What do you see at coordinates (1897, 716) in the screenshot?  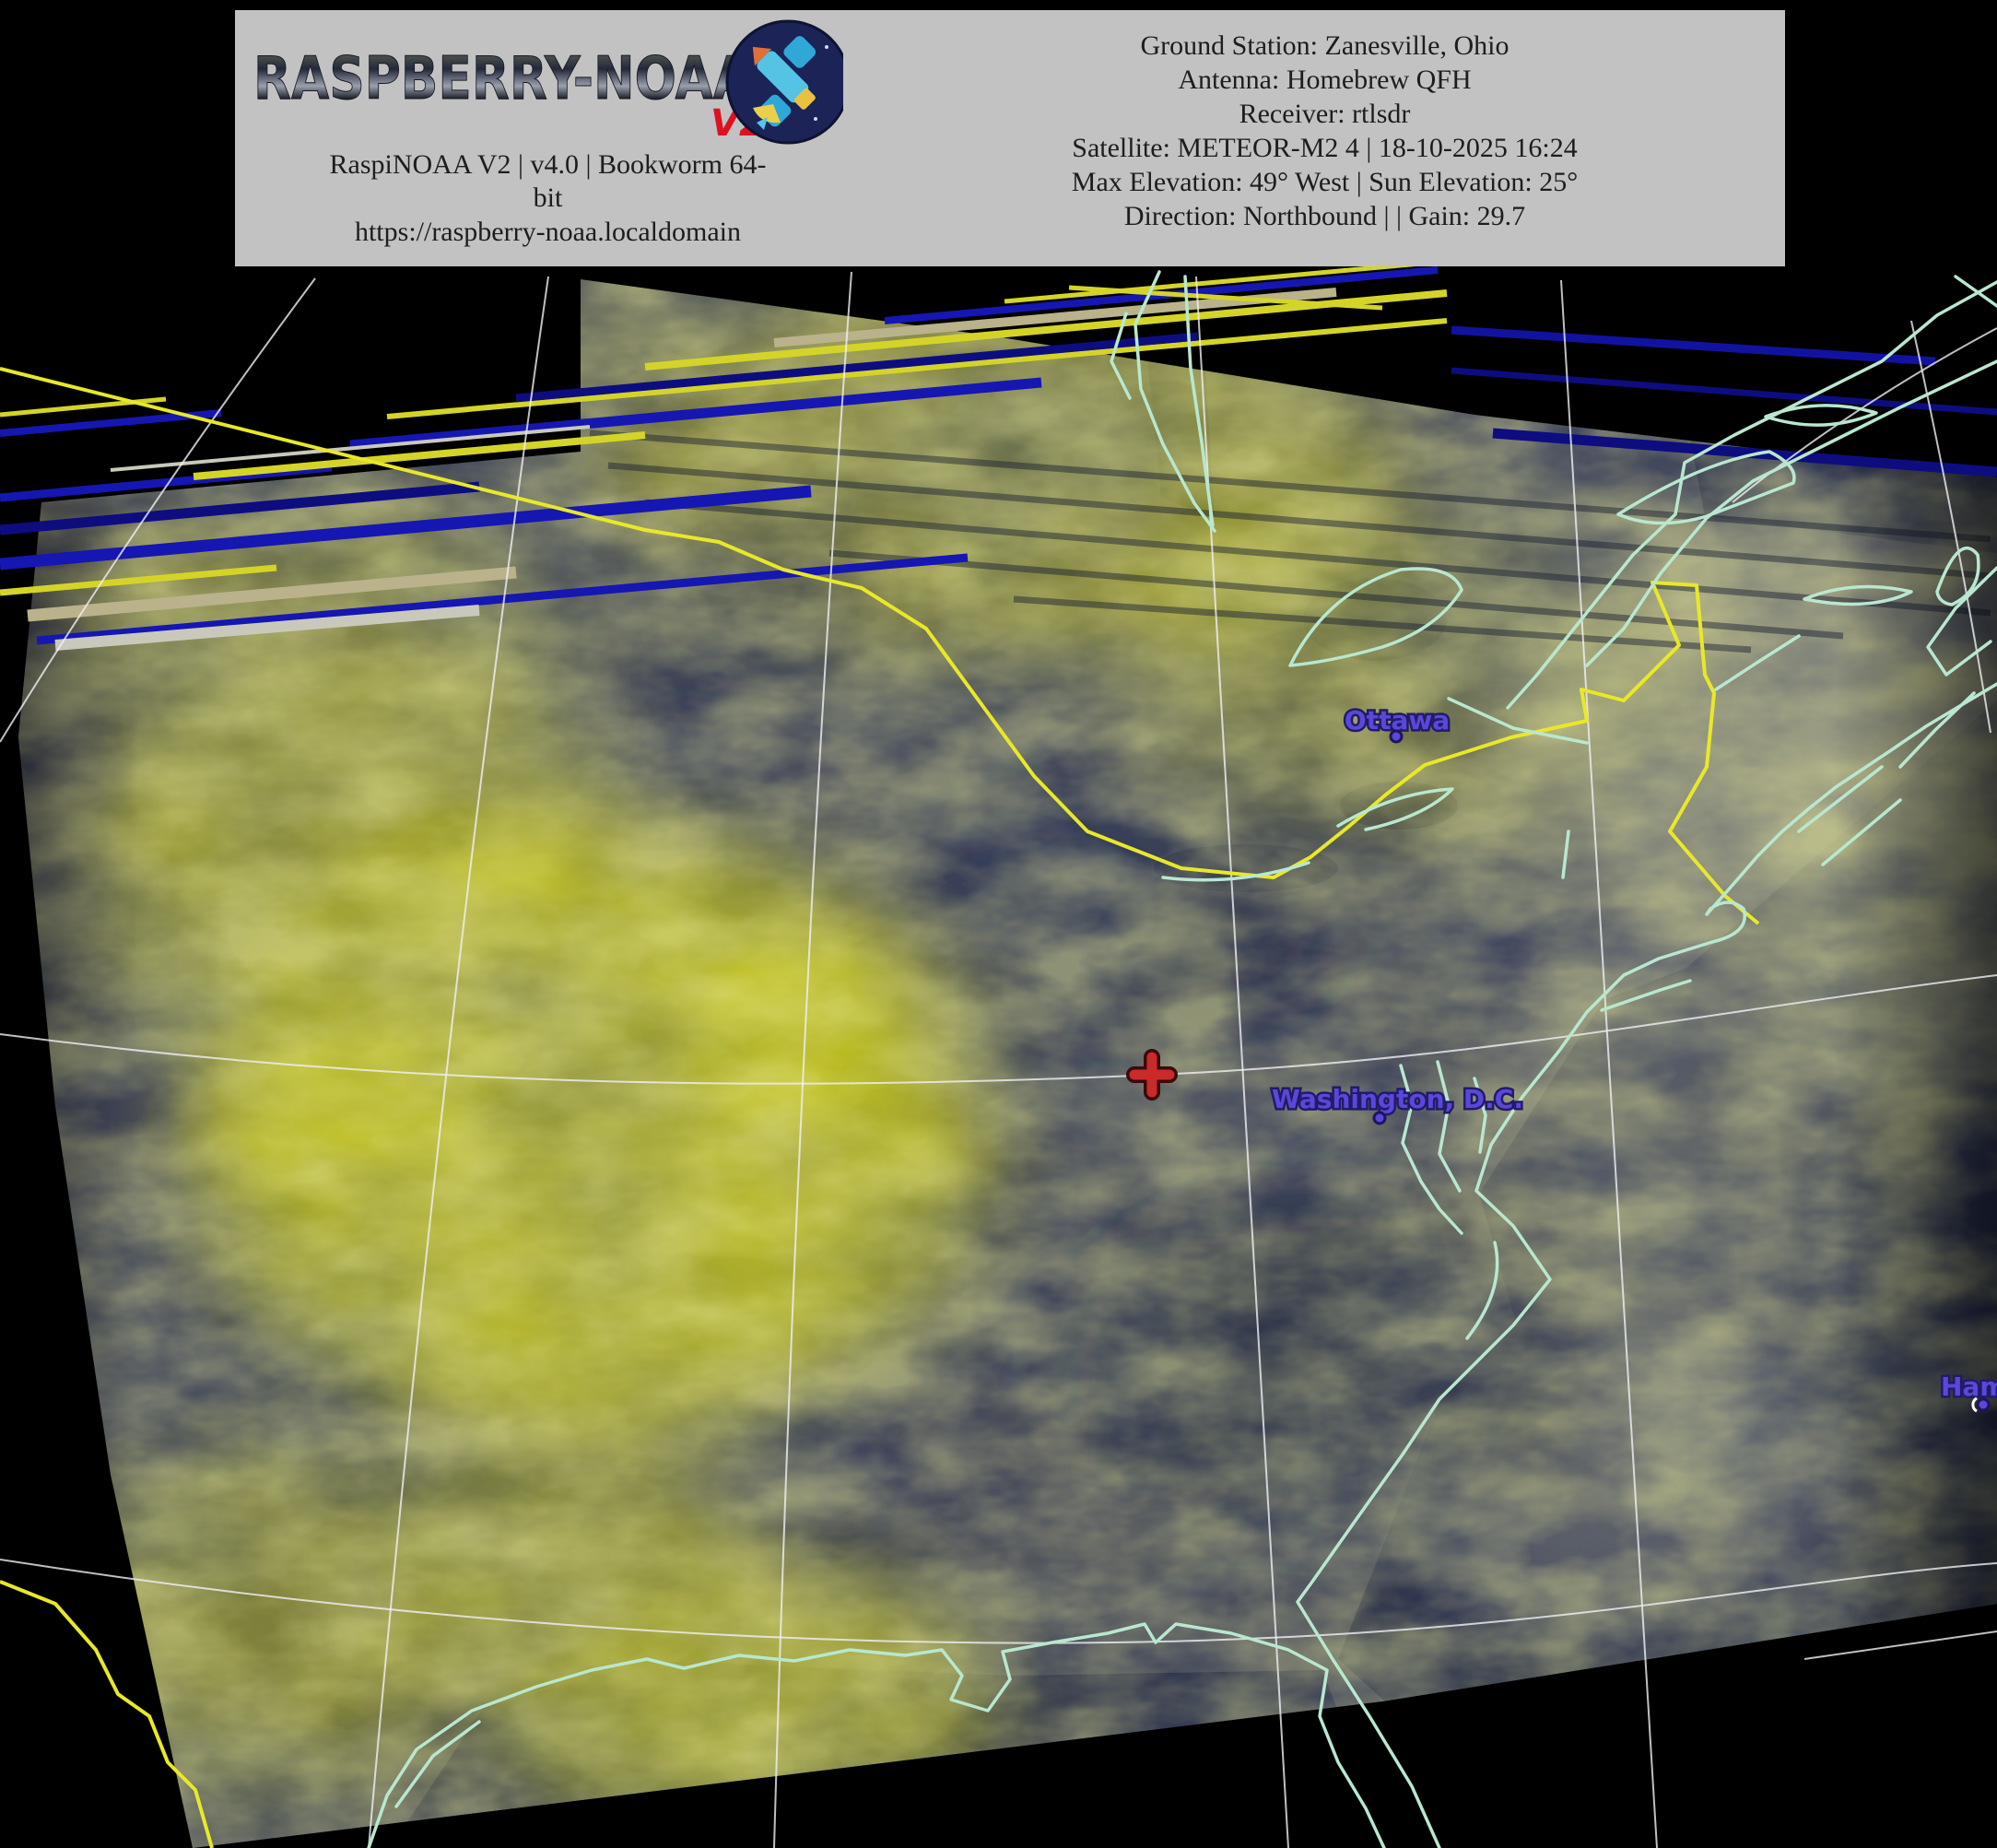 I see `nova-scotia-coast` at bounding box center [1897, 716].